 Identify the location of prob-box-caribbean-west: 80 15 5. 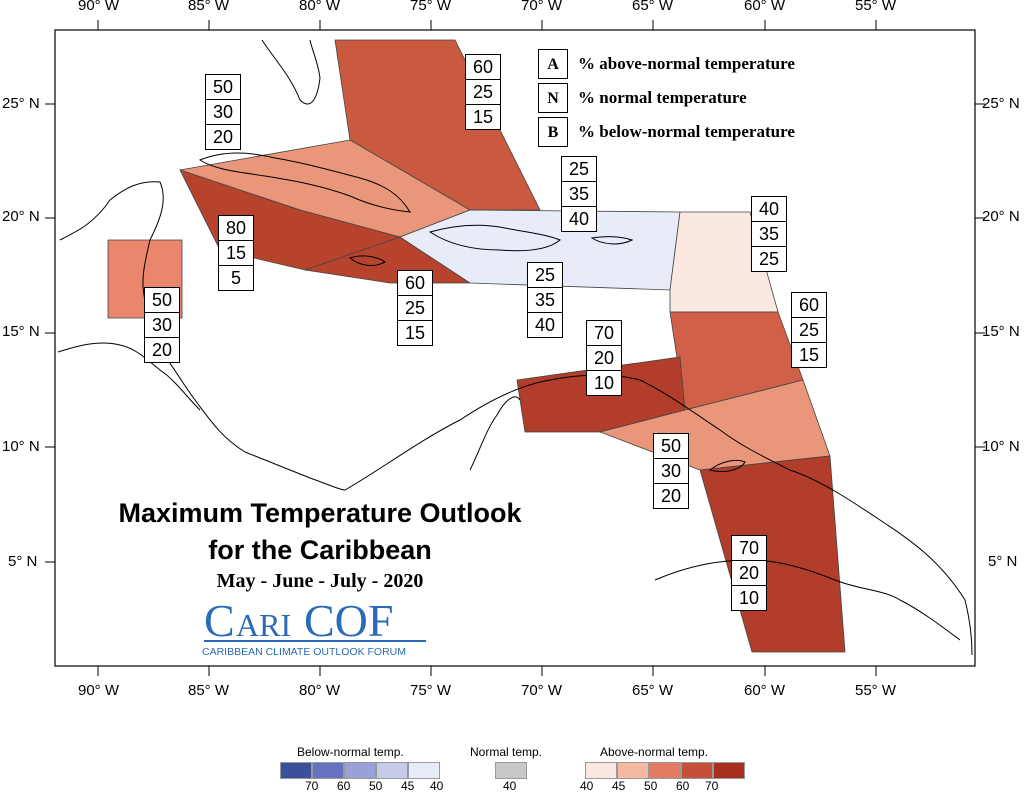
(236, 253).